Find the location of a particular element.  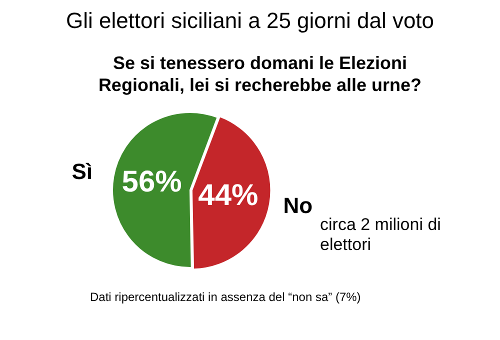

data-label: 56% is located at coordinates (152, 182).